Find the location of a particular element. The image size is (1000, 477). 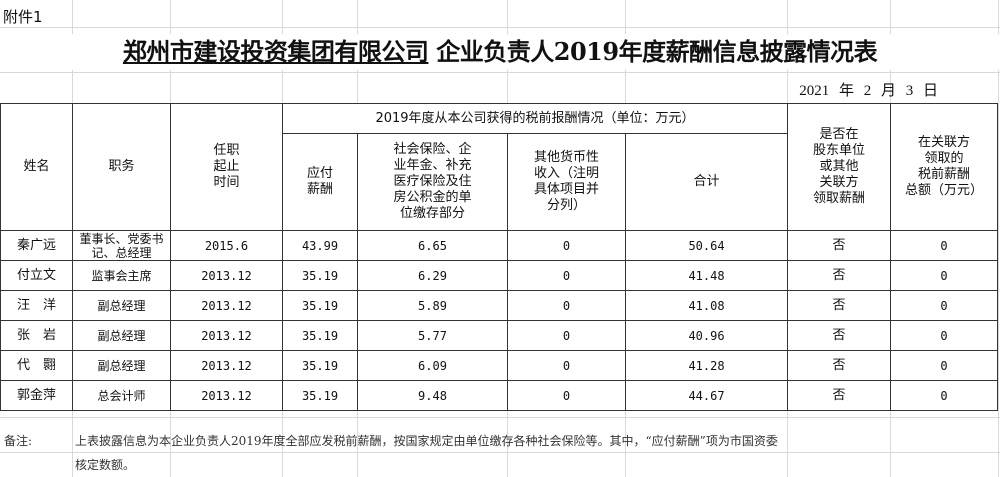

table-row: 付立文 监事会主席 2013.12 35.19 6.29 0 41.48 否 0 is located at coordinates (499, 275).